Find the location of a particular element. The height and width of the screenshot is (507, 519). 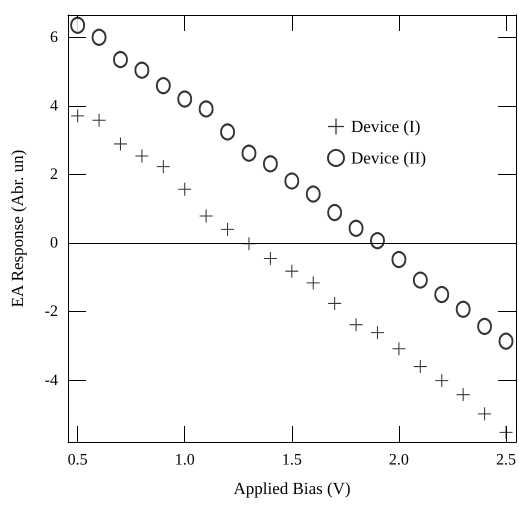

x-tick-label: 2.5 is located at coordinates (506, 460).